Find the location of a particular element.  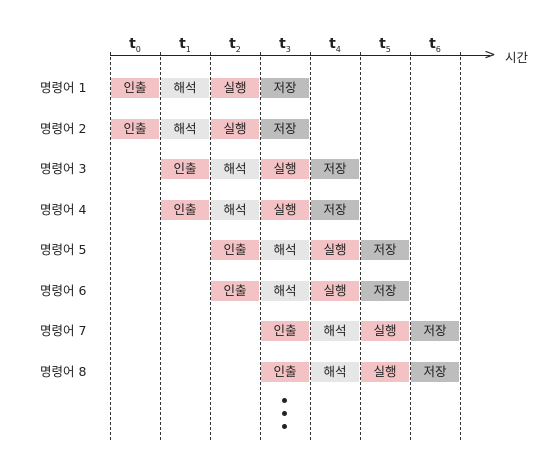

time-label-0: t0 is located at coordinates (135, 45).